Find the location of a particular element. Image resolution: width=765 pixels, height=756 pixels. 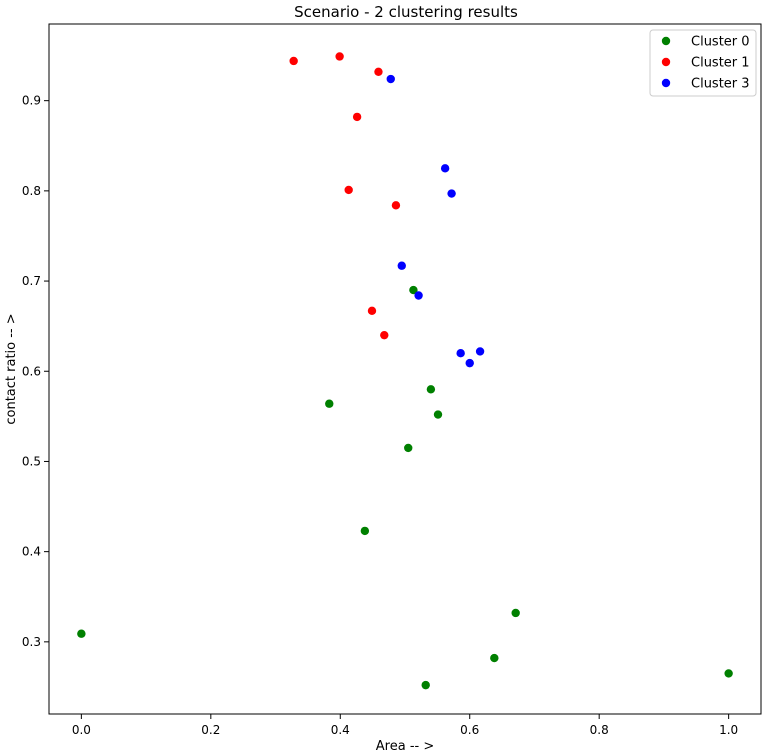

legend-label: Cluster 0 is located at coordinates (720, 42).